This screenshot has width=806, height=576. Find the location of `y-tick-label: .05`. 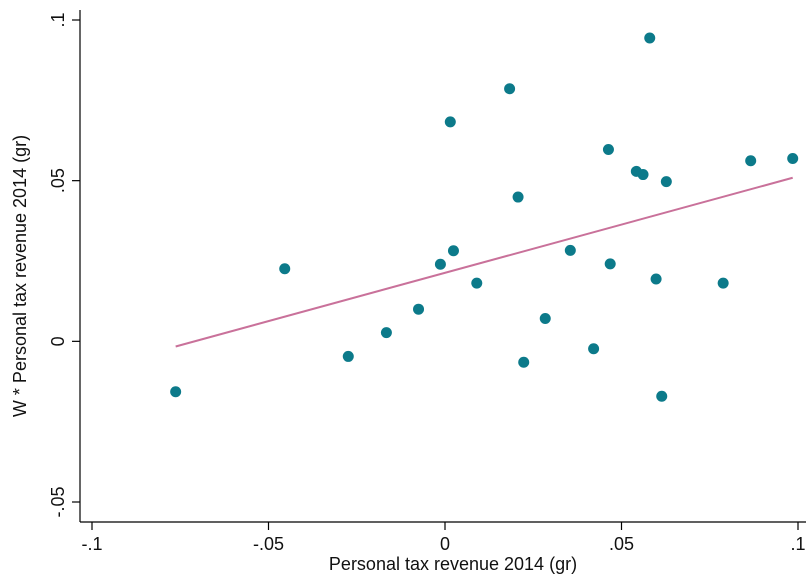

y-tick-label: .05 is located at coordinates (58, 180).